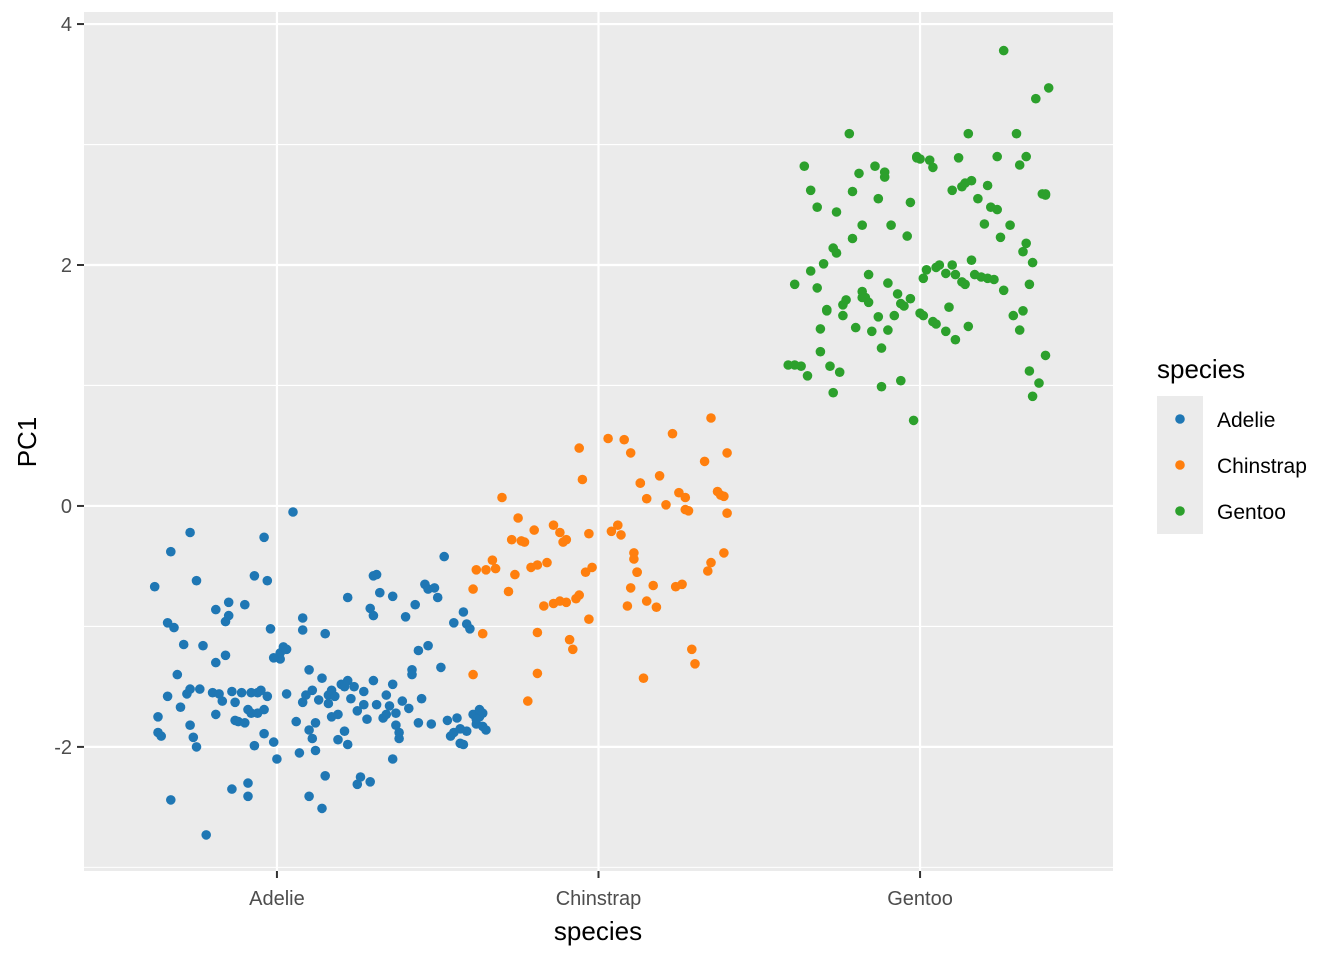  I want to click on y-tick-labels: -2 0 2 4, so click(63, 386).